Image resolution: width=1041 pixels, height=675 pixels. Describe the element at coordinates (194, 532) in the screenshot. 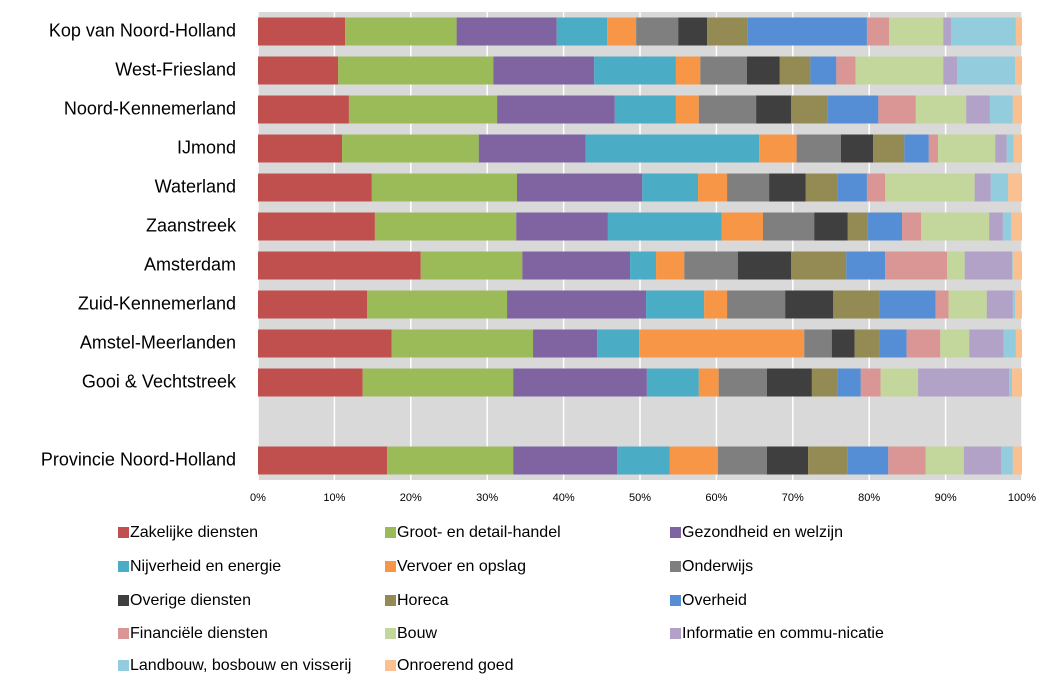

I see `legend-label: Zakelijke diensten` at that location.